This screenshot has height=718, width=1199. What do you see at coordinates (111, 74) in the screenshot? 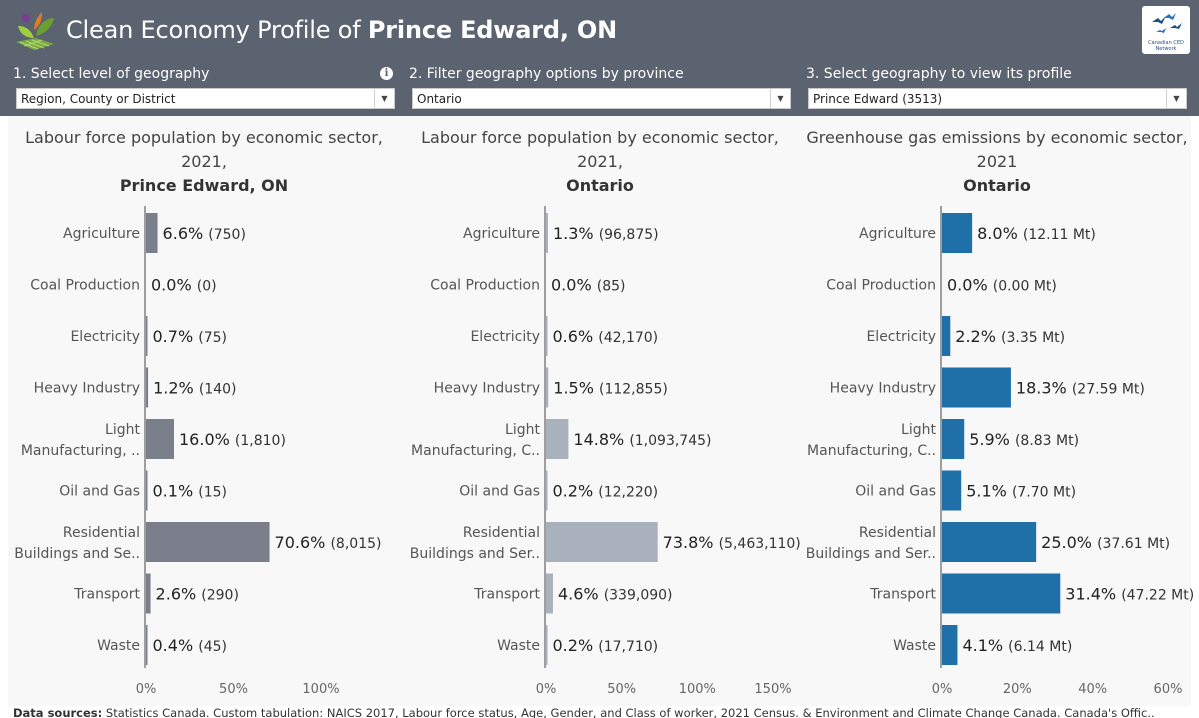
I see `filter-label-geography-level: 1. Select level of geography` at bounding box center [111, 74].